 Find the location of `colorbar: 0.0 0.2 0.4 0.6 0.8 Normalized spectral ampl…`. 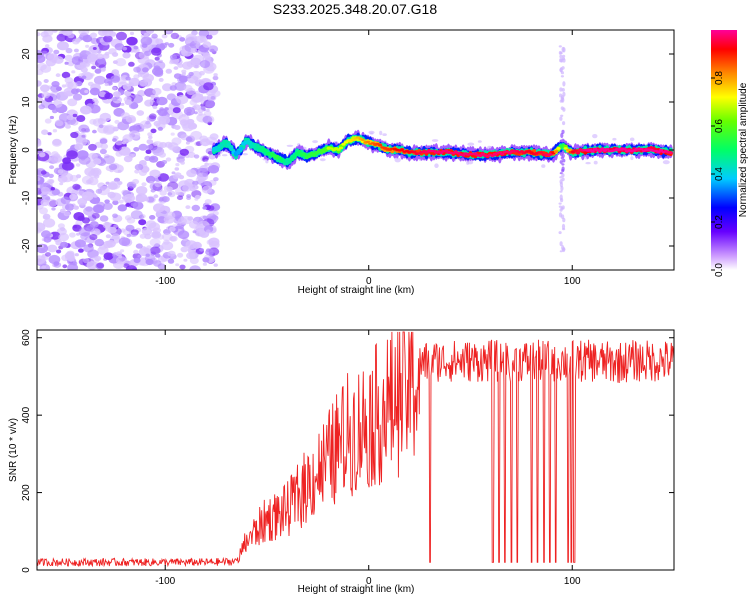

colorbar: 0.0 0.2 0.4 0.6 0.8 Normalized spectral ampl… is located at coordinates (730, 153).